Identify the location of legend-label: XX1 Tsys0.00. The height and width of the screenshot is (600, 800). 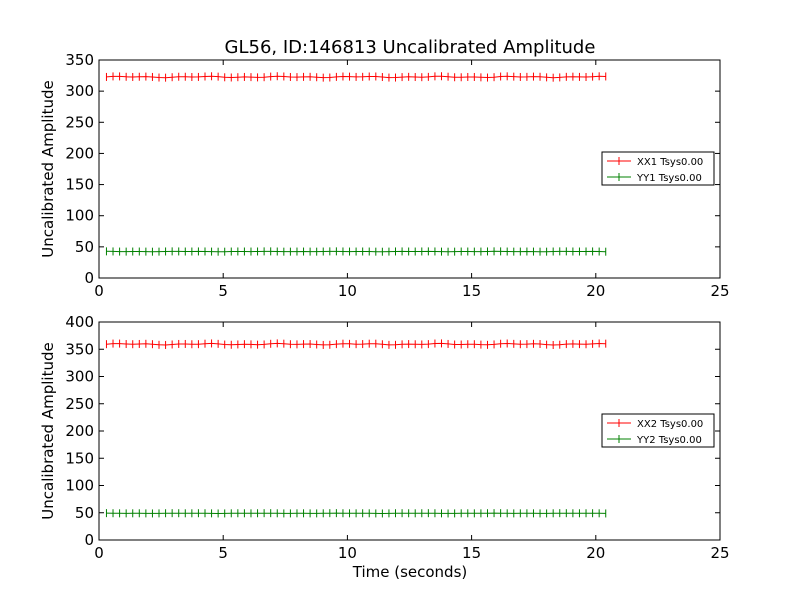
(670, 162).